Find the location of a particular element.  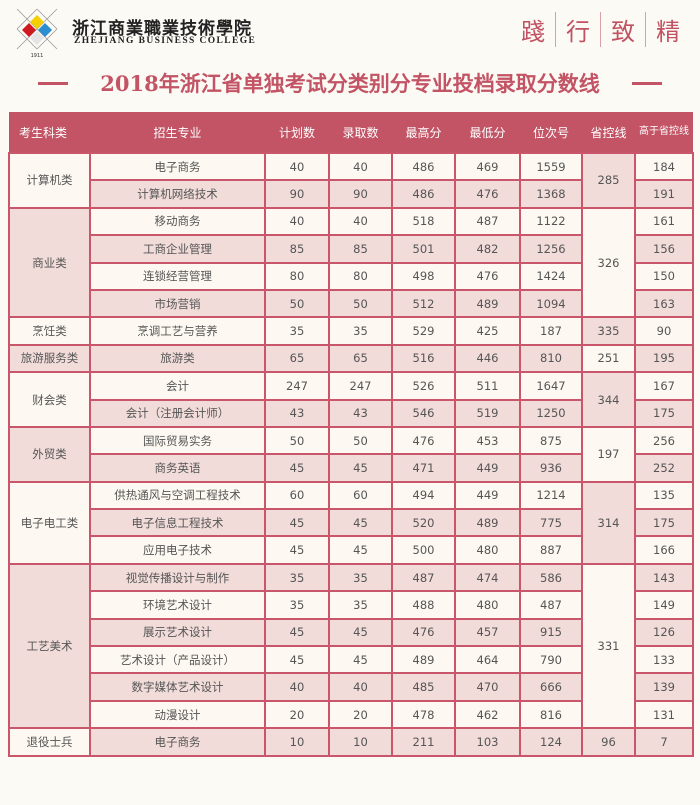

table-row: 财会类 会计 247 247 526 511 1647 344 167 is located at coordinates (351, 399).